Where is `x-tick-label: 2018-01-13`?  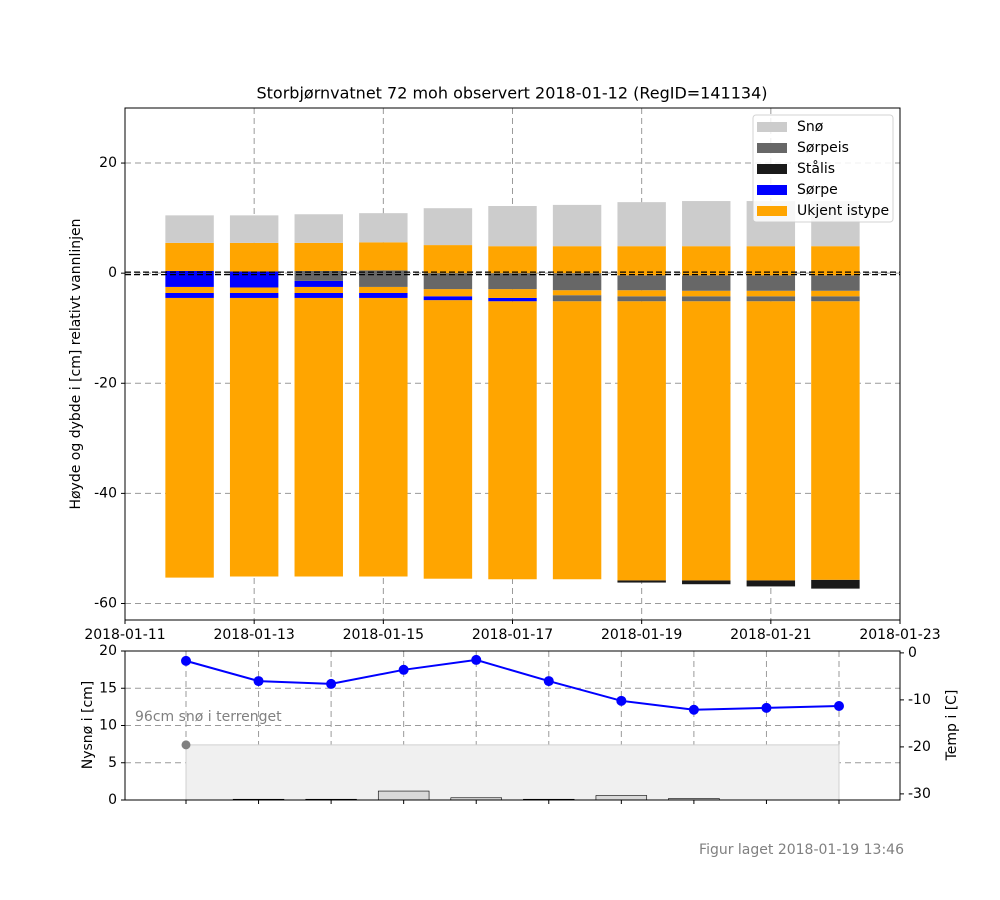
x-tick-label: 2018-01-13 is located at coordinates (253, 635).